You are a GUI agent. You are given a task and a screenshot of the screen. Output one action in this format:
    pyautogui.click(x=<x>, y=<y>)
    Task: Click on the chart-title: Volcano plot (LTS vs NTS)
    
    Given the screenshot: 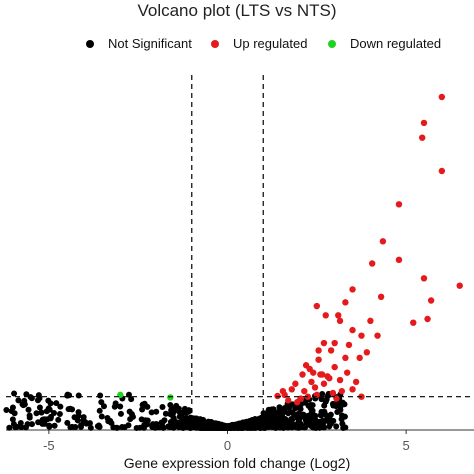 What is the action you would take?
    pyautogui.click(x=237, y=10)
    